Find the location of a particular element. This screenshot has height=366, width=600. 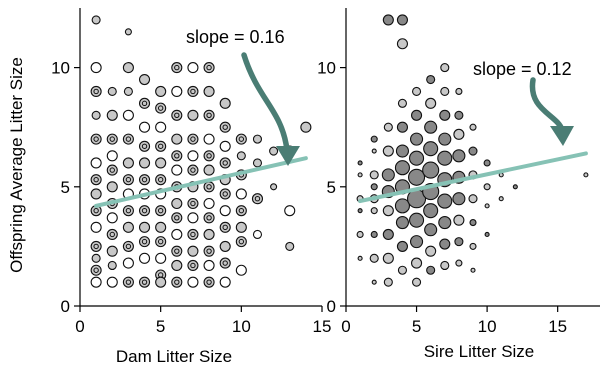

sire-x-tick-label: 10 is located at coordinates (487, 326).